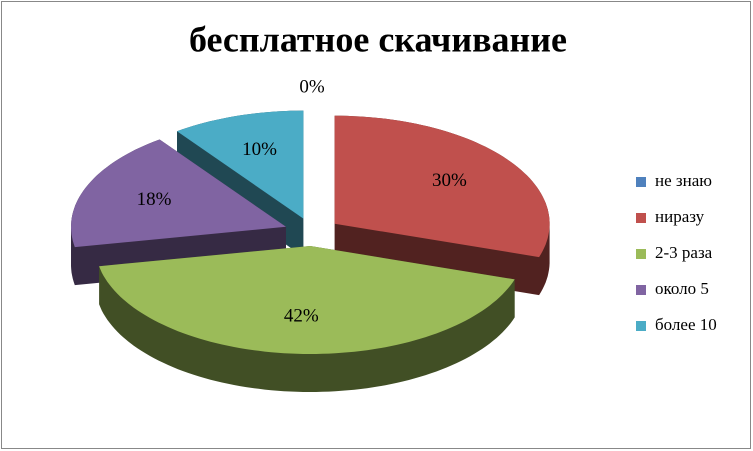 The width and height of the screenshot is (753, 451). What do you see at coordinates (259, 149) in the screenshot?
I see `data-label: 10%` at bounding box center [259, 149].